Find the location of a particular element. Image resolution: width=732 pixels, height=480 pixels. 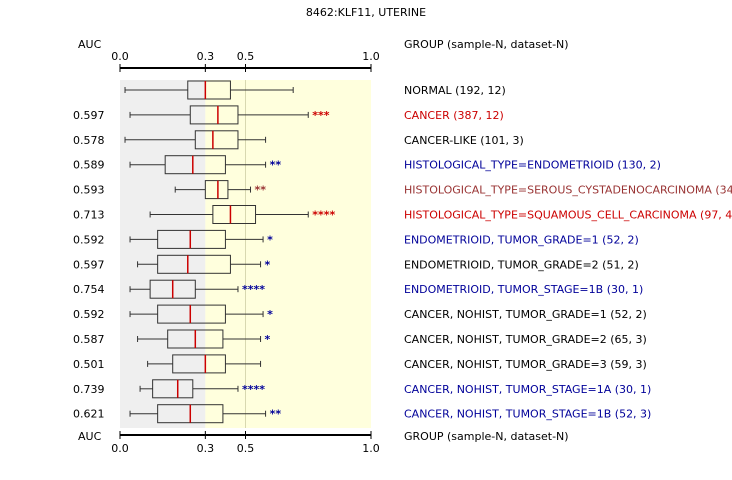

auc-value-5: 0.713 is located at coordinates (89, 215).